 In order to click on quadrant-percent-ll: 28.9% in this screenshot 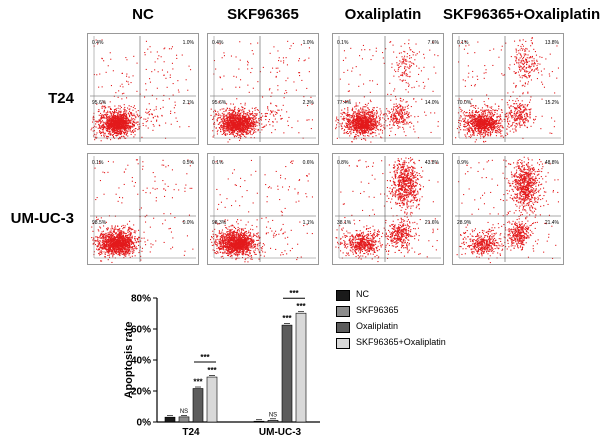, I will do `click(464, 223)`.